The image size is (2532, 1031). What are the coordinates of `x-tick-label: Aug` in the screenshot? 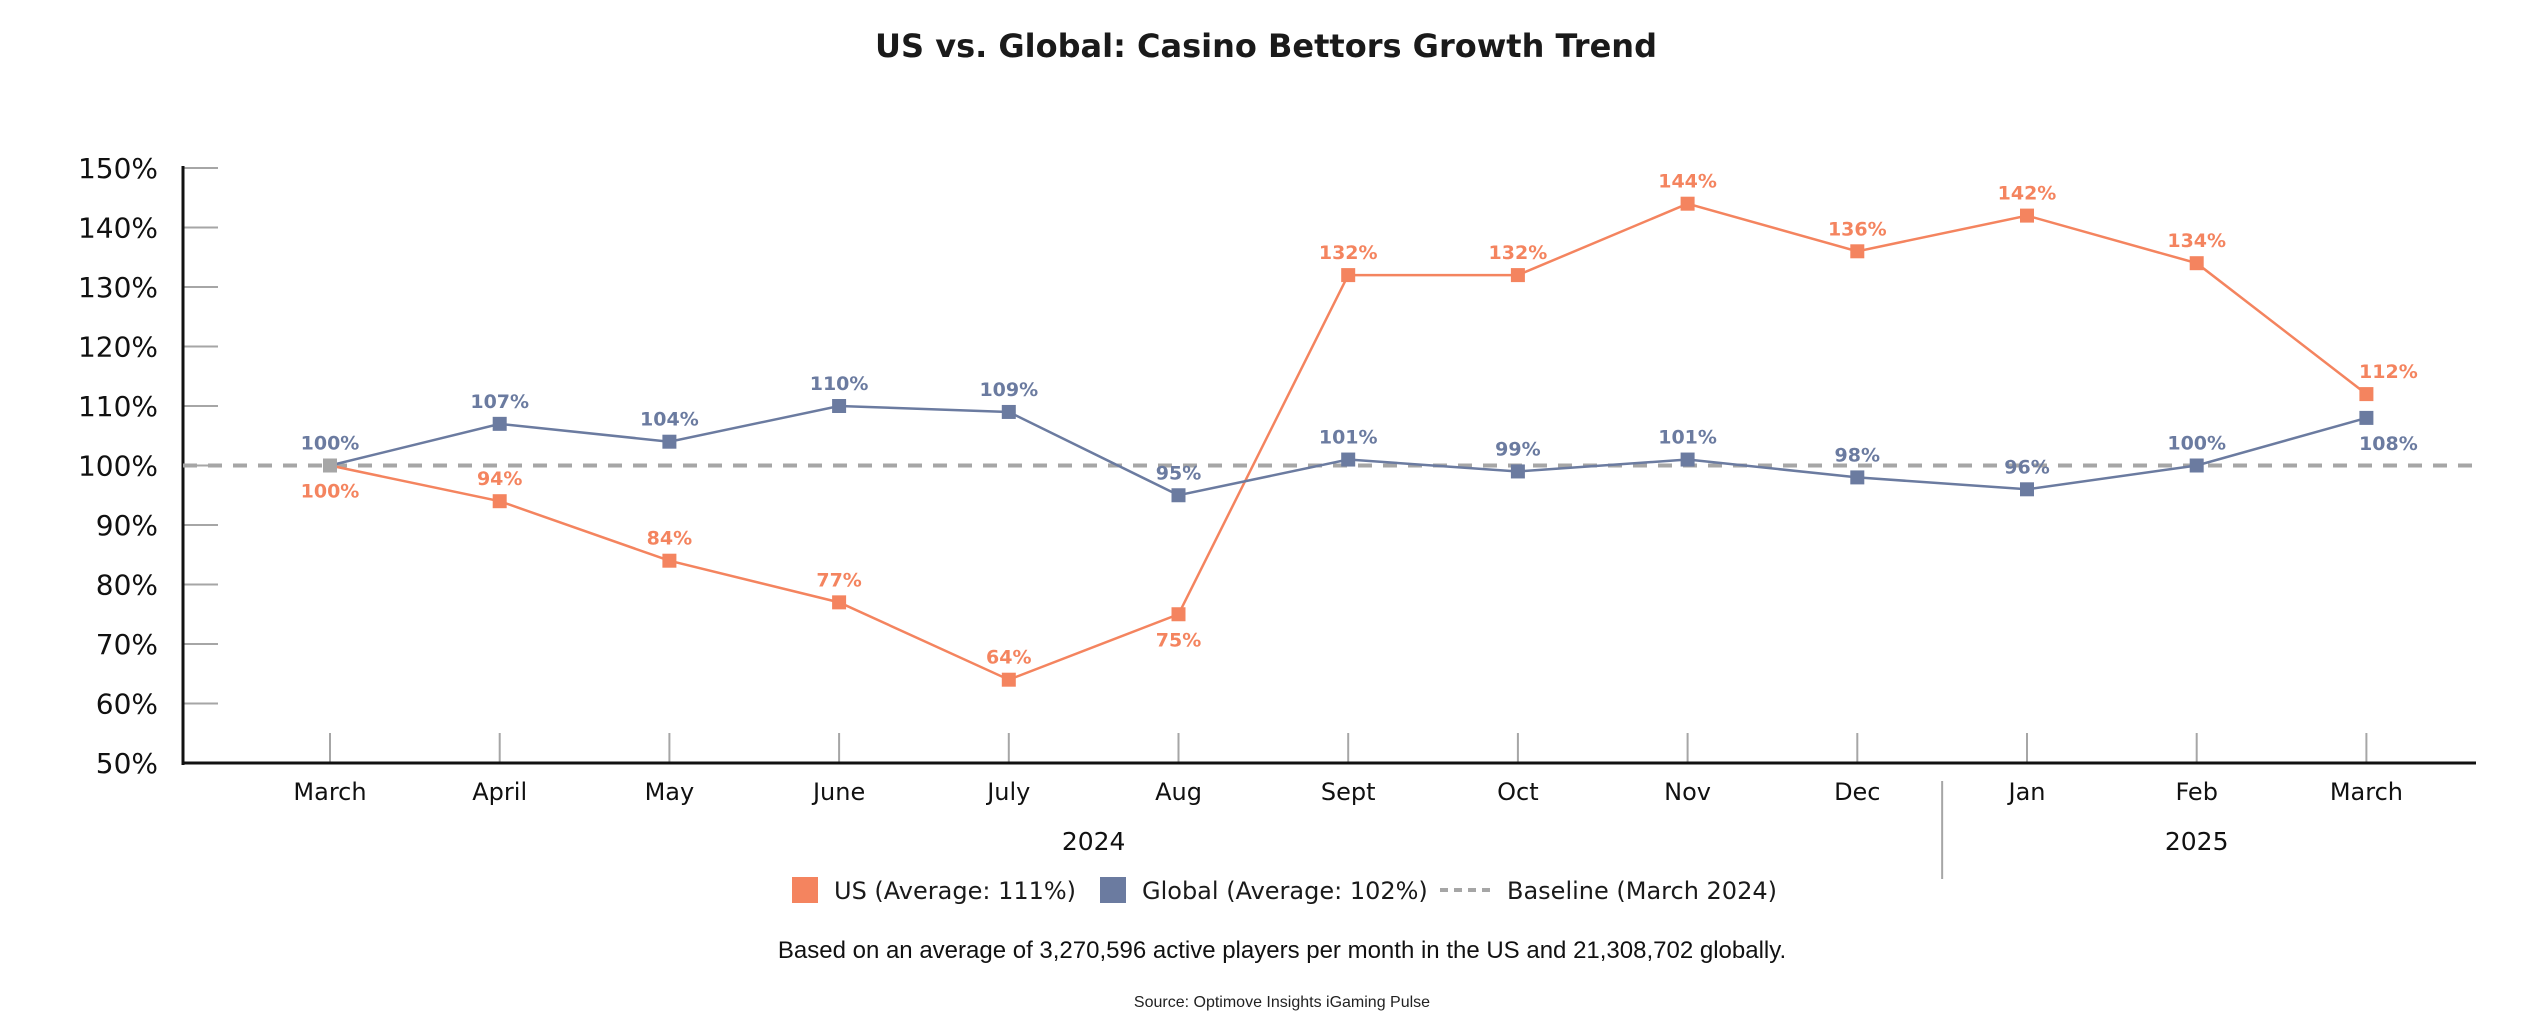 It's located at (1178, 792).